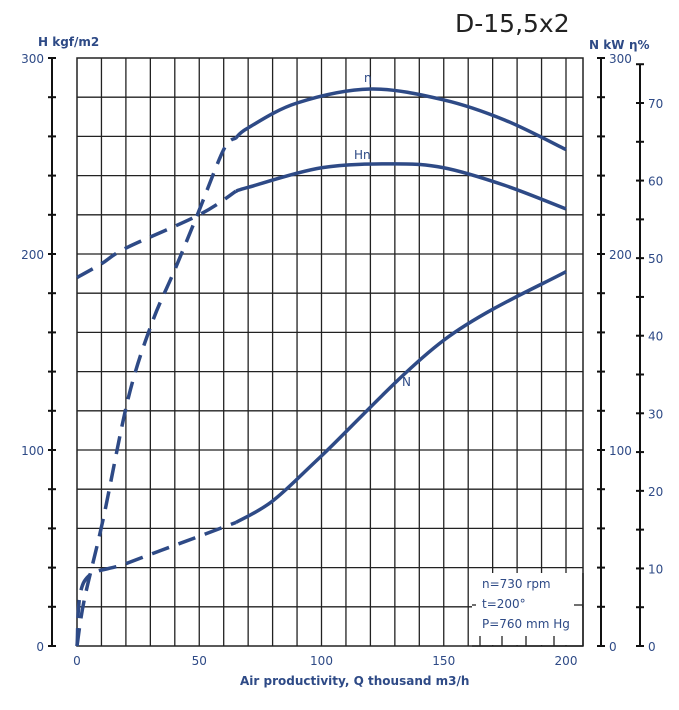  Describe the element at coordinates (620, 59) in the screenshot. I see `n-tick-label: 300` at that location.